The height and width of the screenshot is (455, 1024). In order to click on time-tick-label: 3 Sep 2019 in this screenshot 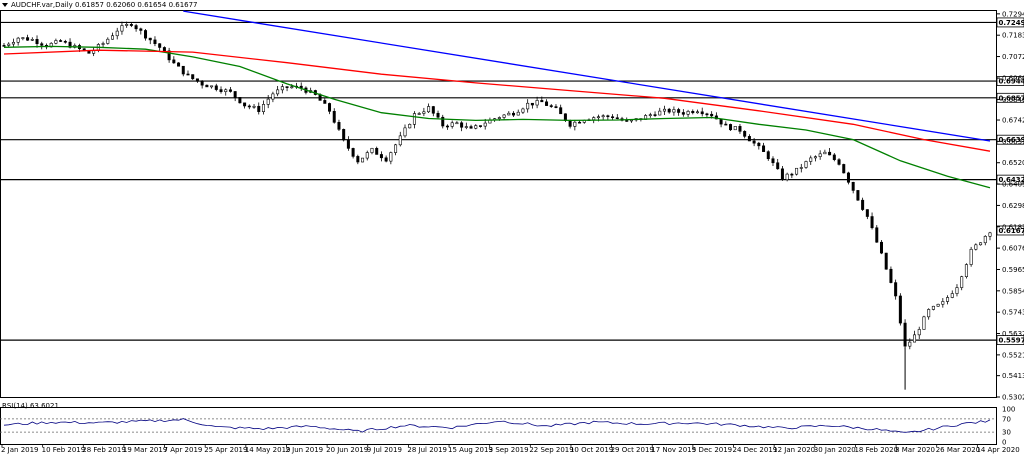, I will do `click(509, 450)`.